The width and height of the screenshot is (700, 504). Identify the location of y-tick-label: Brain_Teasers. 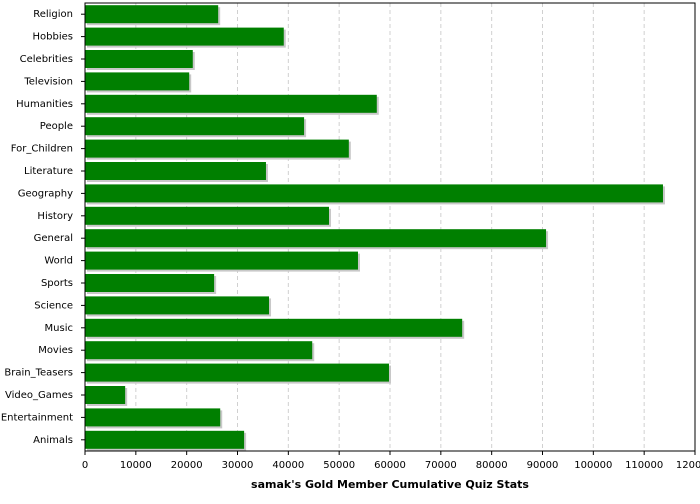
(38, 373).